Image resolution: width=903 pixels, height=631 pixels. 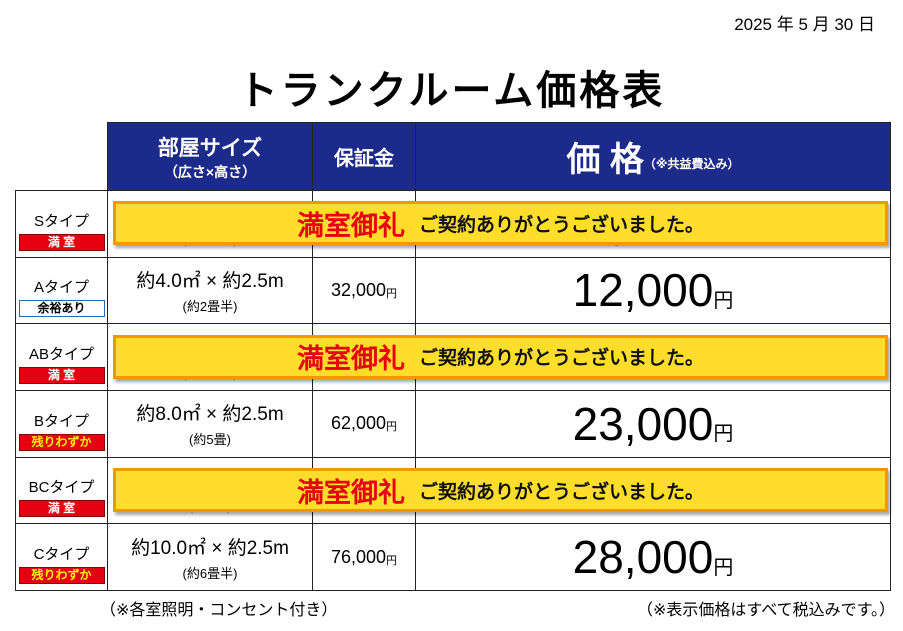 What do you see at coordinates (653, 156) in the screenshot?
I see `header-price: 価 格 （※共益費込み）` at bounding box center [653, 156].